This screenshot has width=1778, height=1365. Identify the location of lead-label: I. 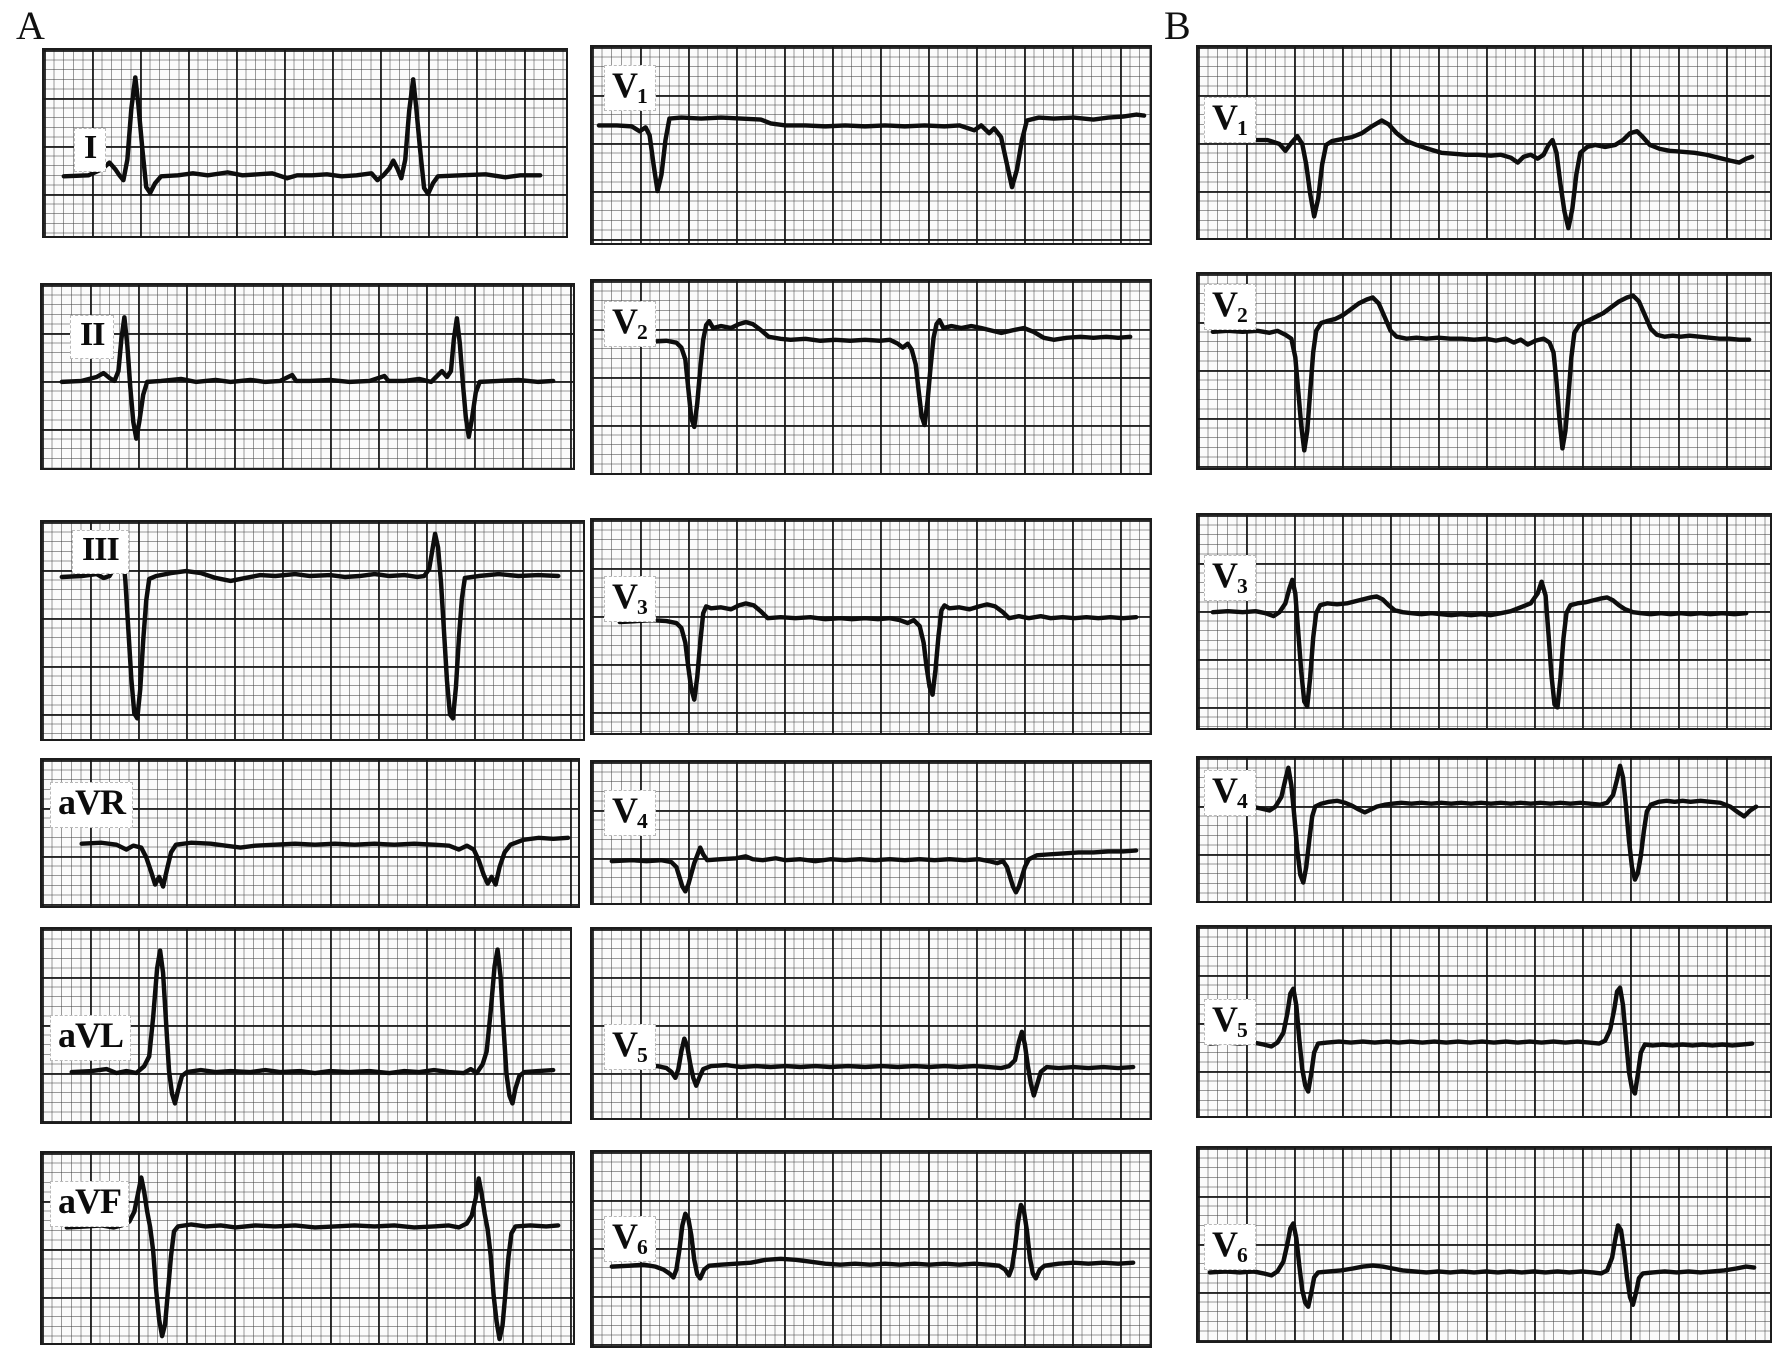
(90, 150).